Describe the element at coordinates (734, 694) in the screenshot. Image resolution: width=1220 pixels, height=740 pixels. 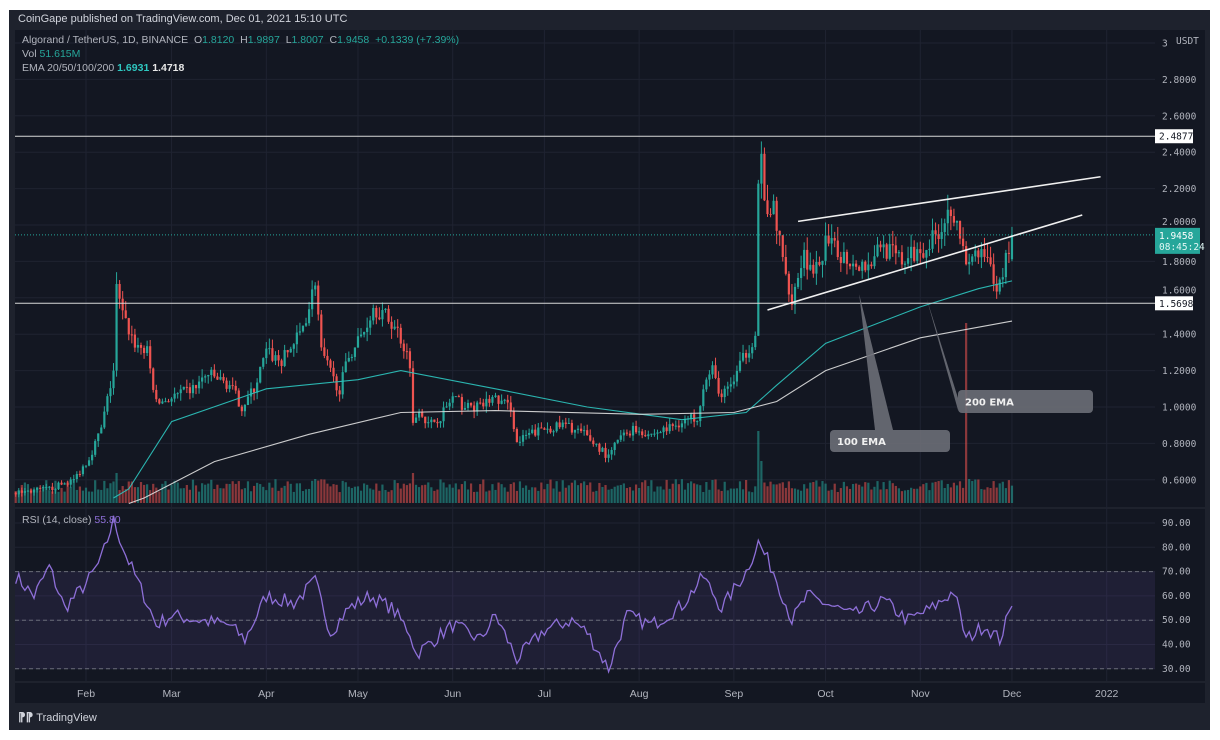
I see `time-axis-label: Sep` at that location.